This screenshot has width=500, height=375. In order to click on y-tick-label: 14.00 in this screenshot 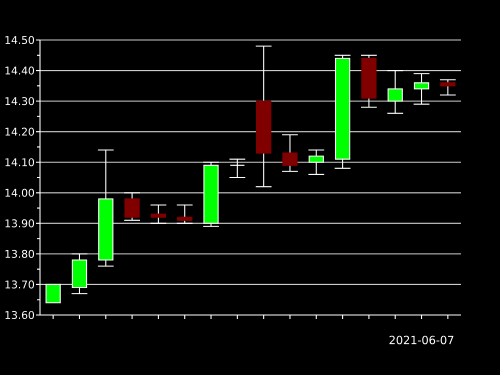, I will do `click(19, 192)`.